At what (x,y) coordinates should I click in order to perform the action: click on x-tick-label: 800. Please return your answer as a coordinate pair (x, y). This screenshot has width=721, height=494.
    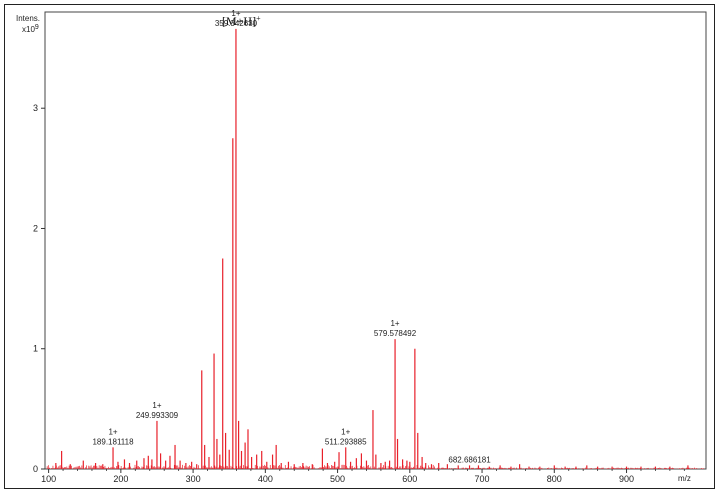
    Looking at the image, I should click on (554, 479).